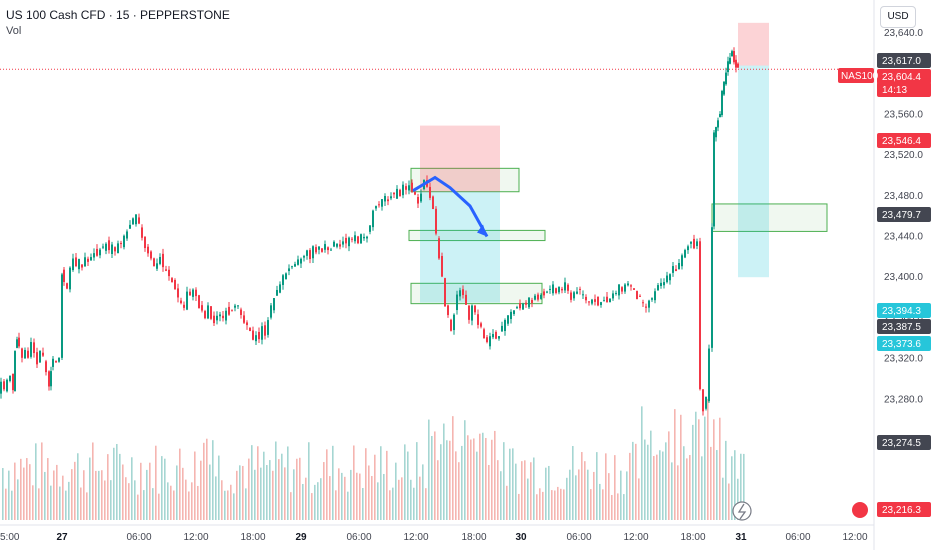 The width and height of the screenshot is (932, 550). I want to click on price-tag-label: 14:13, so click(894, 90).